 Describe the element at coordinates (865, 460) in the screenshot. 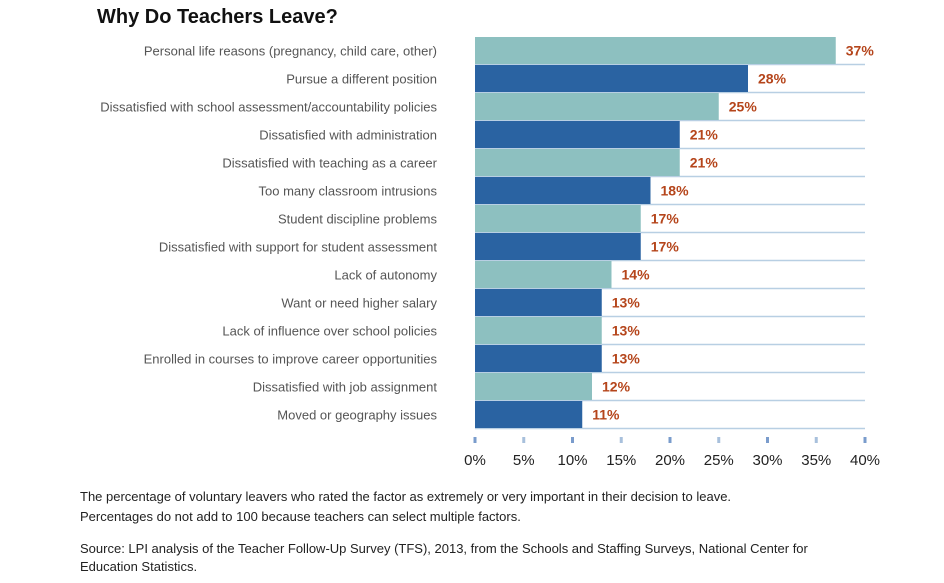

I see `x-tick-label: 40%` at that location.